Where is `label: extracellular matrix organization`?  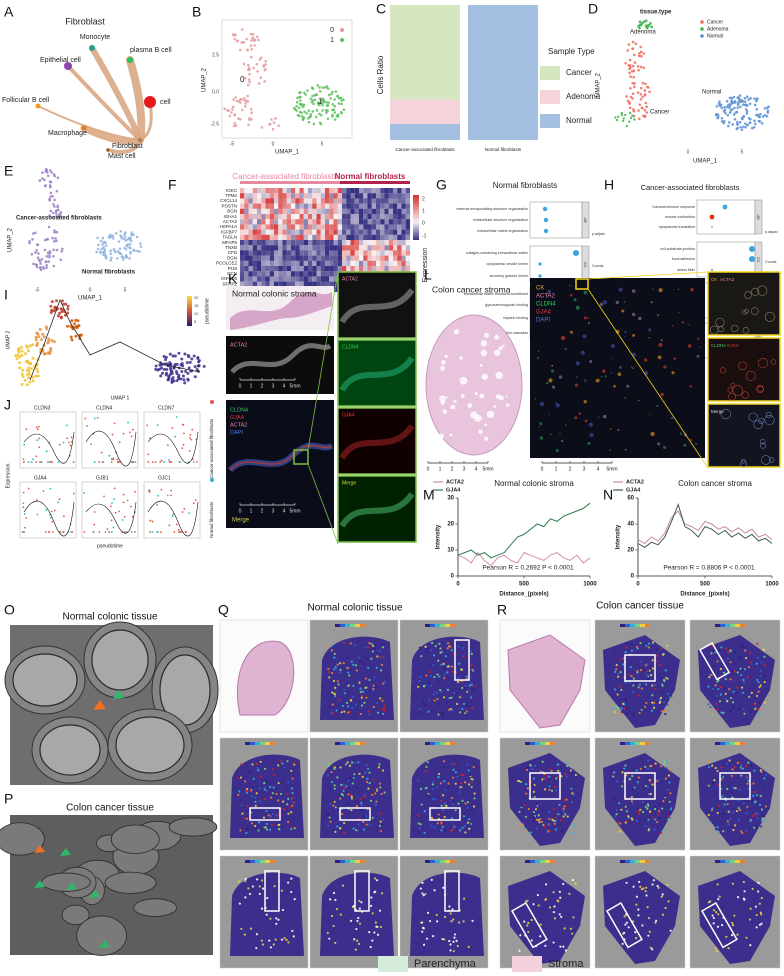 label: extracellular matrix organization is located at coordinates (502, 231).